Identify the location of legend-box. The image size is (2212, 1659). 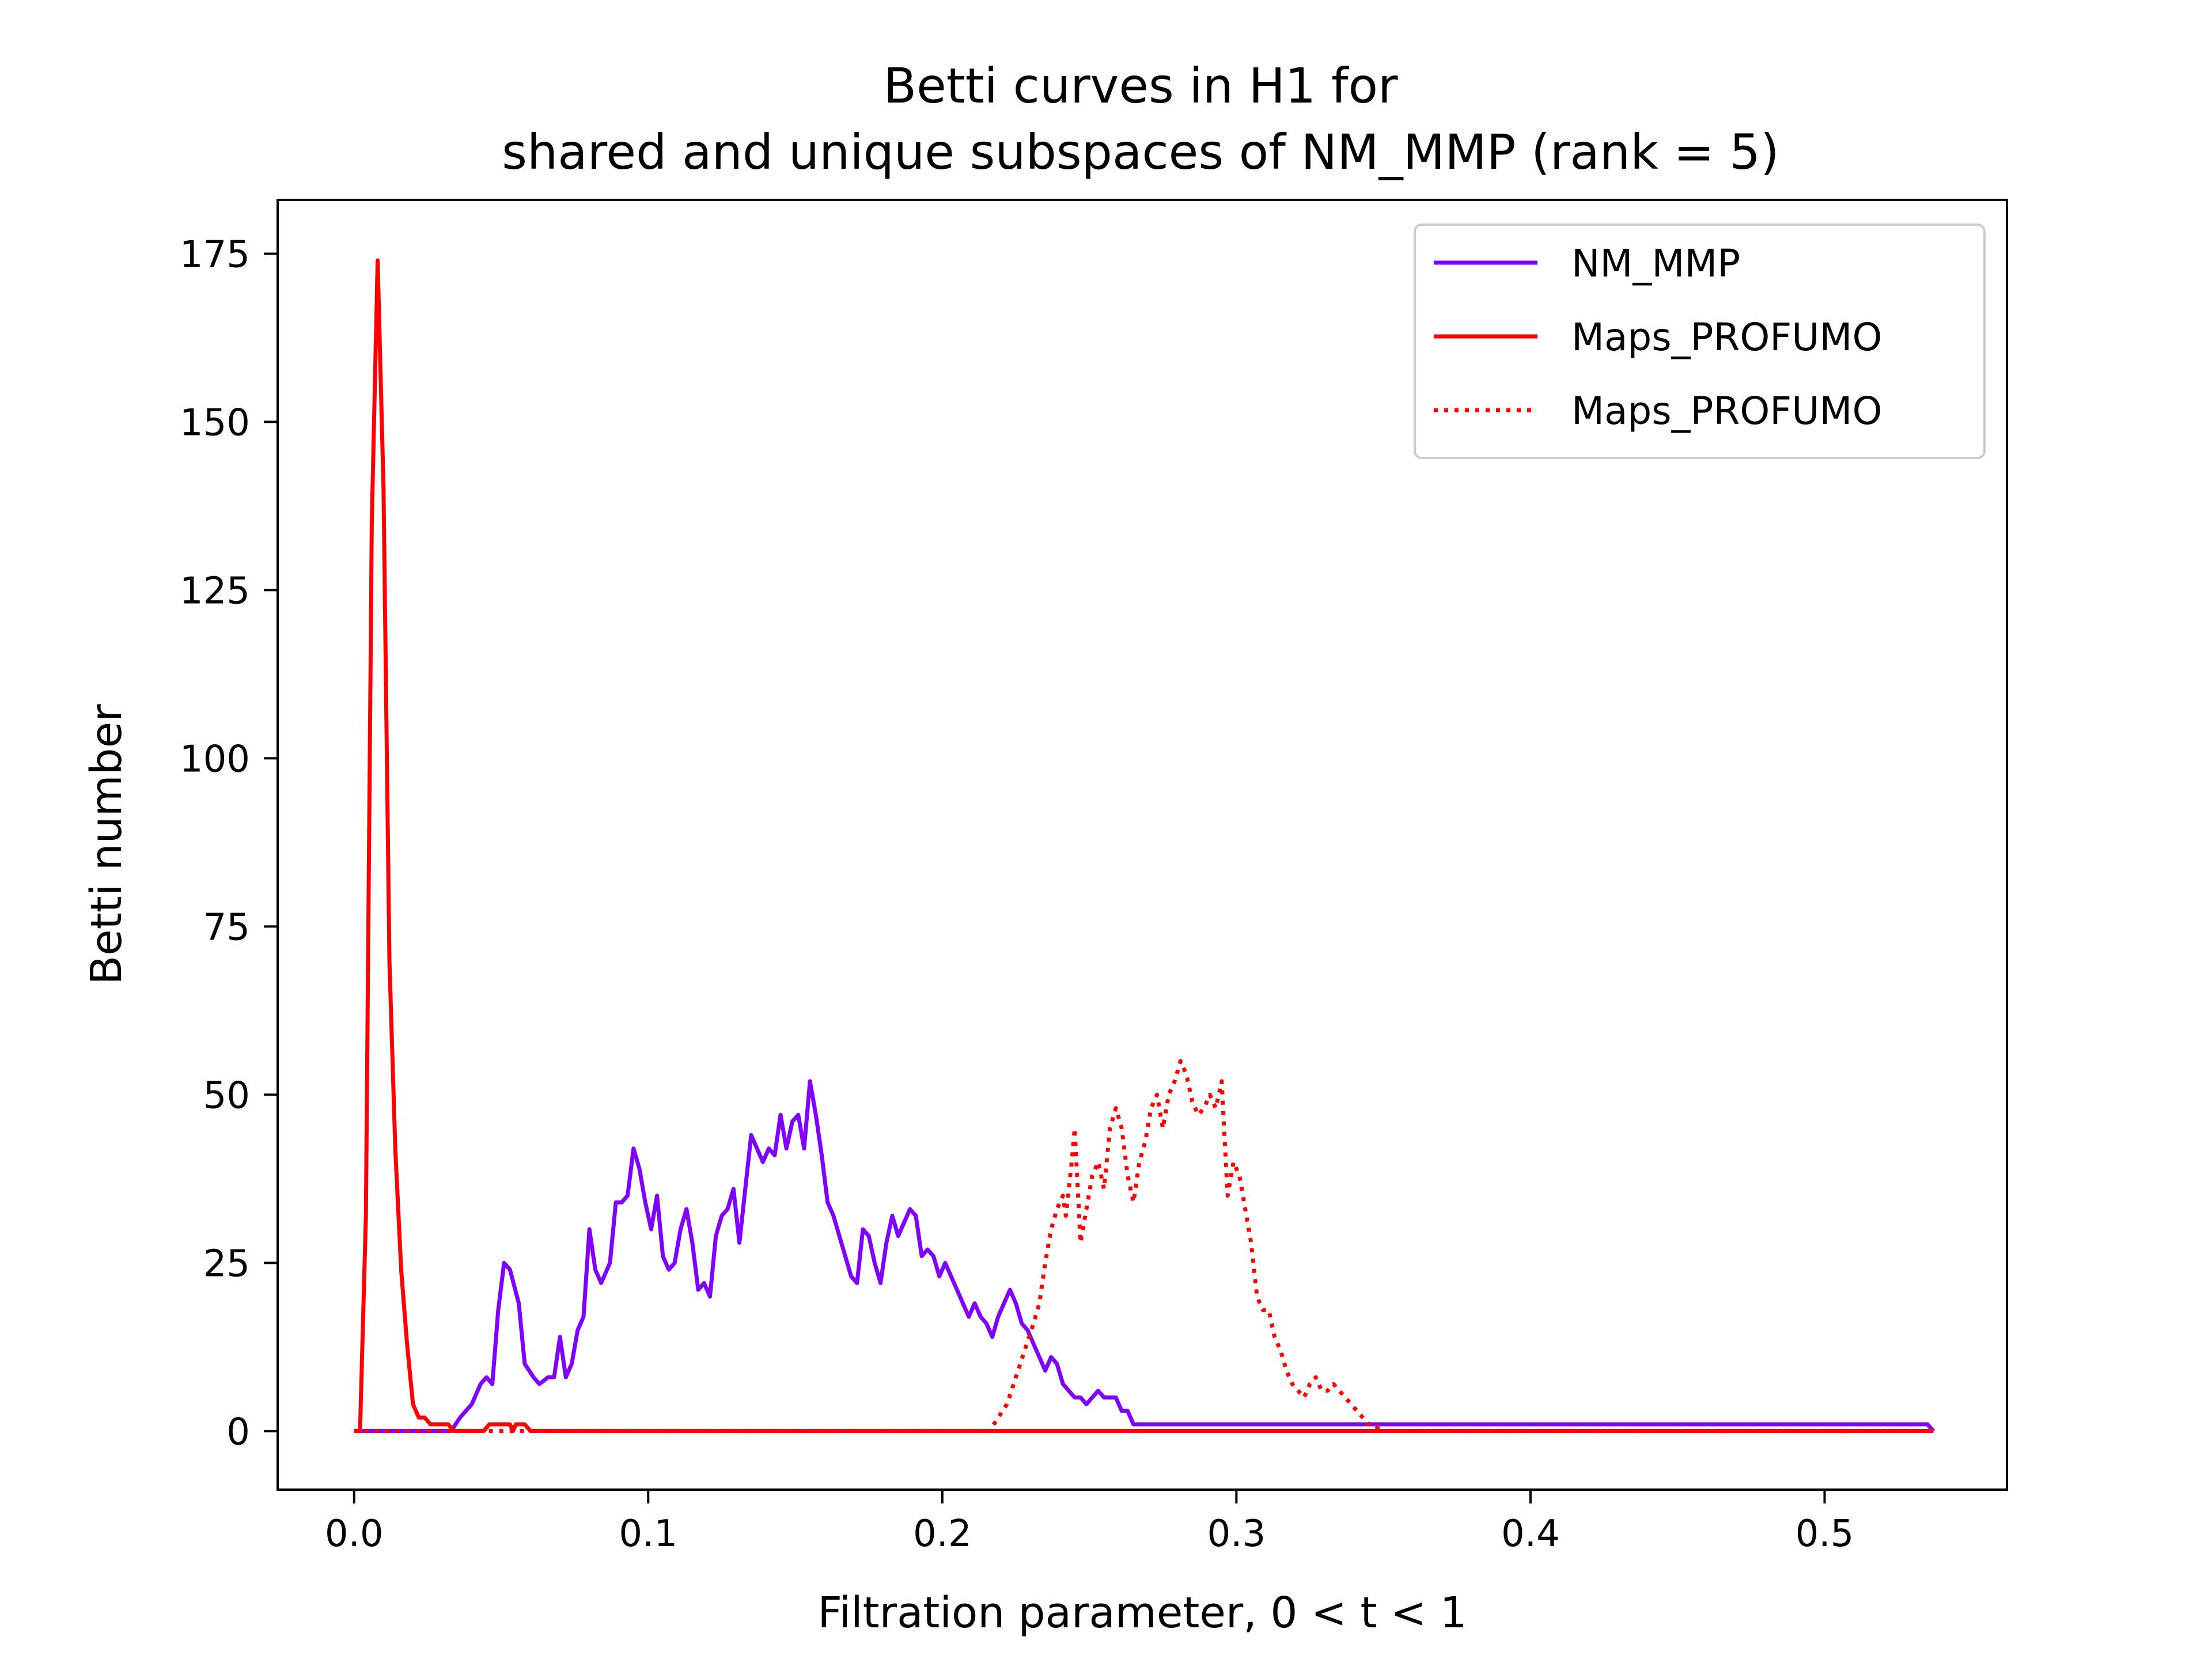
(1700, 341).